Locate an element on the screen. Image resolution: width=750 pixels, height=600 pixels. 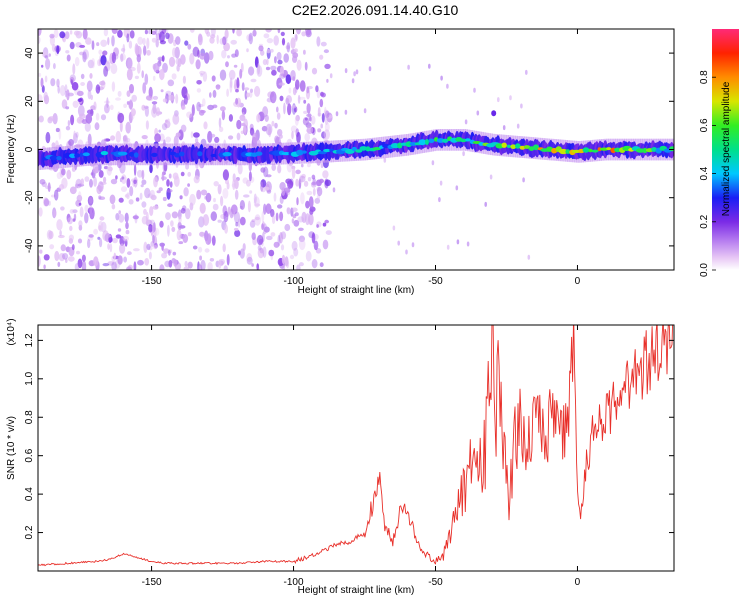
y-tick-label: 0.4 is located at coordinates (29, 494).